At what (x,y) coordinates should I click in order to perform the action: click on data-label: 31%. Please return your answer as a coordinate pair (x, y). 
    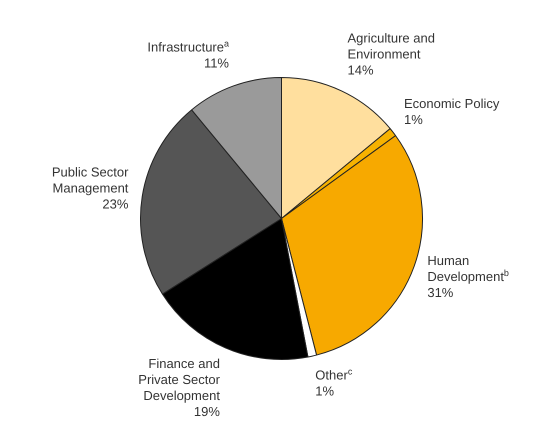
    Looking at the image, I should click on (440, 292).